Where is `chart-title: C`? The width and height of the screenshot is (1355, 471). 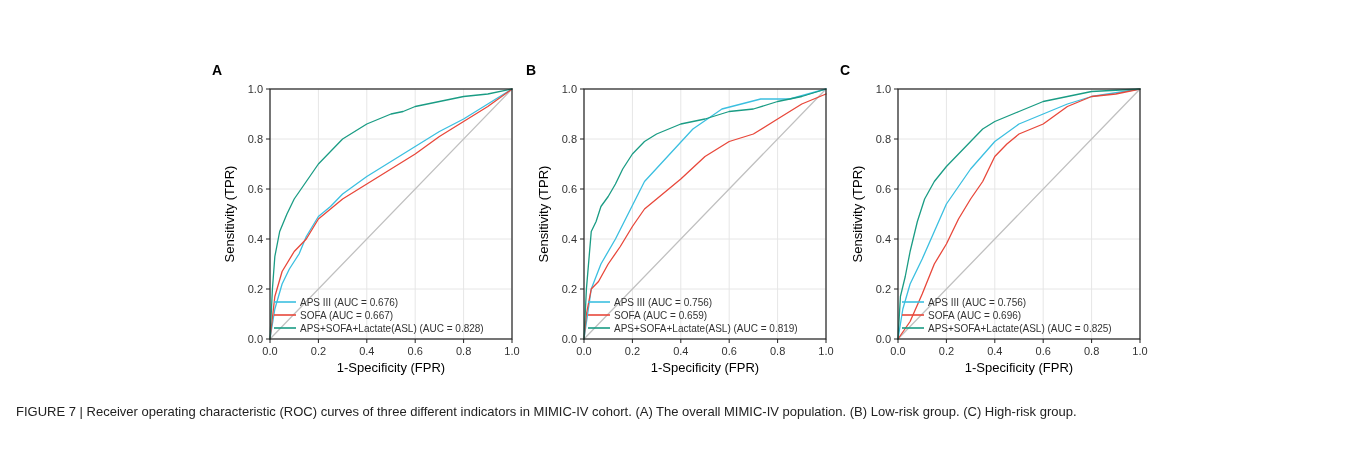 chart-title: C is located at coordinates (845, 70).